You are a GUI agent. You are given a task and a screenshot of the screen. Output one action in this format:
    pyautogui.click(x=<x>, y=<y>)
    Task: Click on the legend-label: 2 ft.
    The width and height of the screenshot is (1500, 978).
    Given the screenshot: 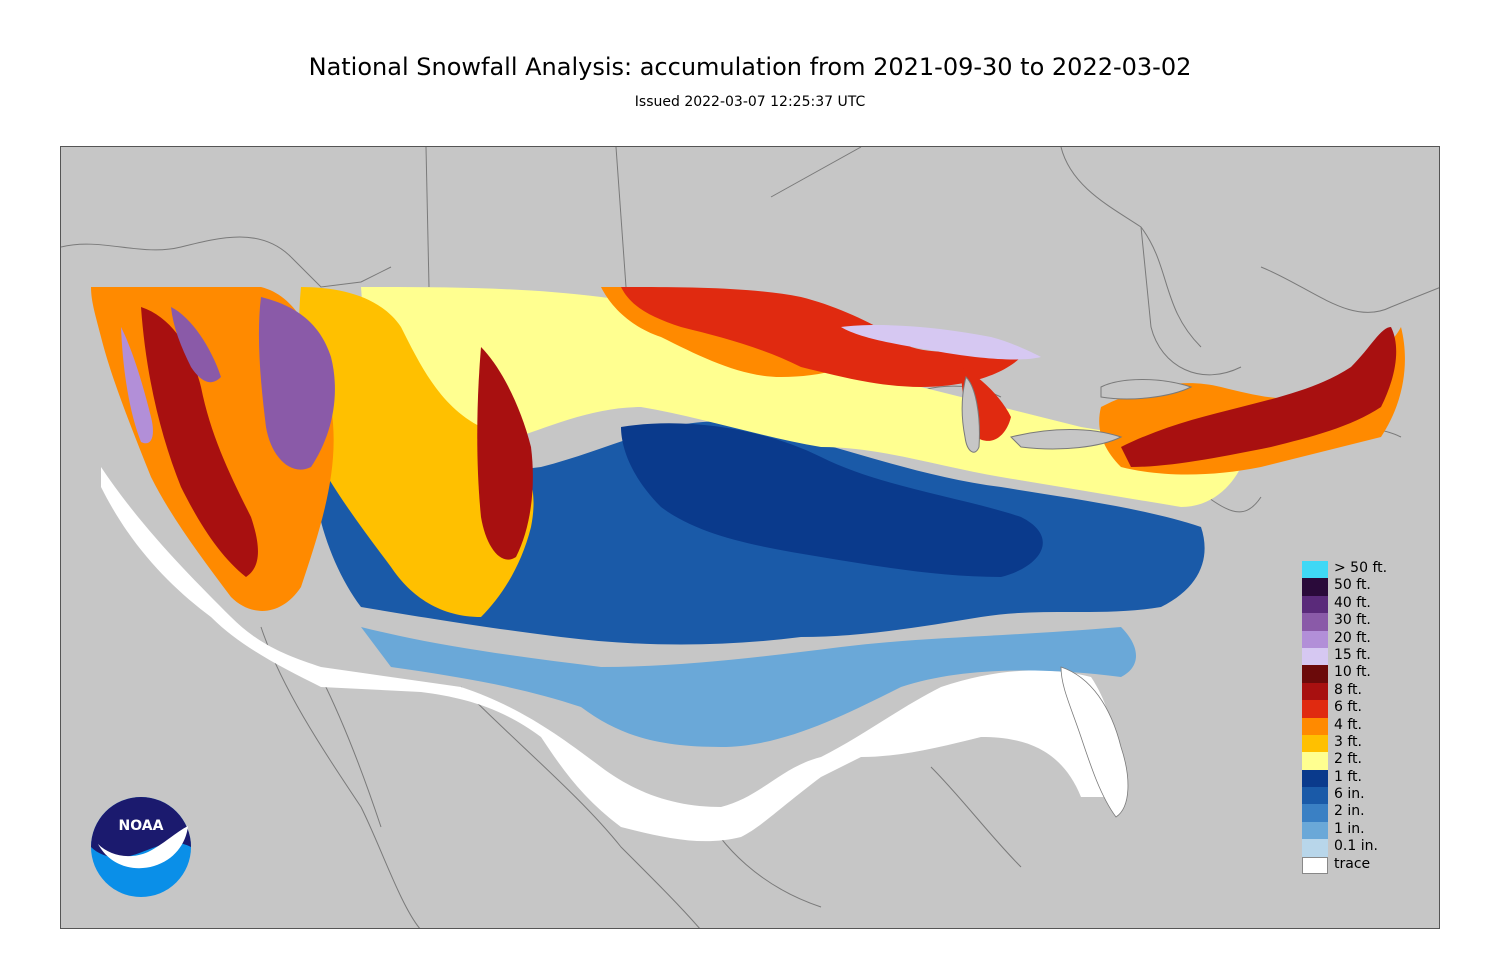 What is the action you would take?
    pyautogui.click(x=1348, y=759)
    